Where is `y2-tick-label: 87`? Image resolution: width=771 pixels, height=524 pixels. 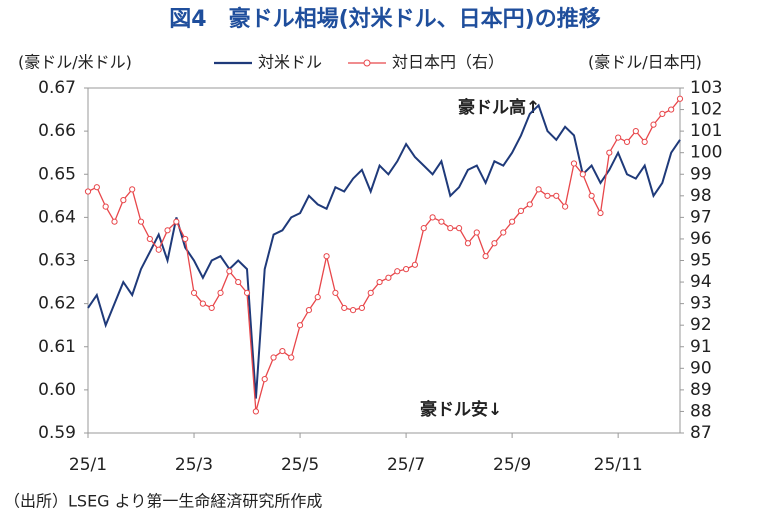
y2-tick-label: 87 is located at coordinates (701, 433).